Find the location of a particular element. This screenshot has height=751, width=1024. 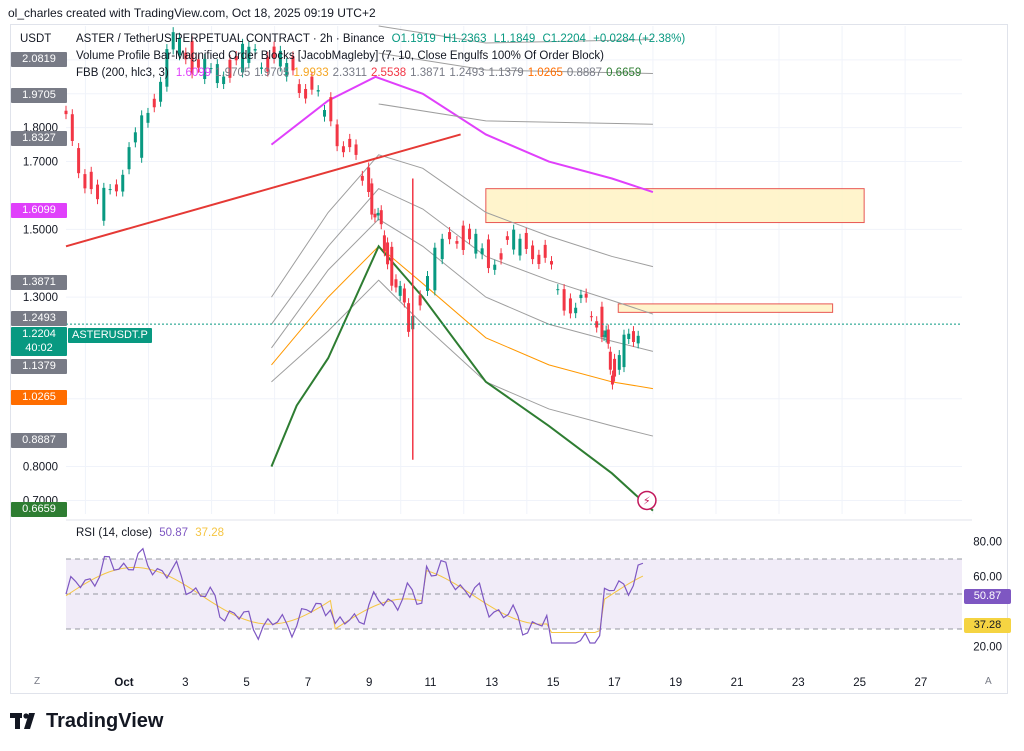

rsi-tick-label: 60.00 is located at coordinates (987, 578).